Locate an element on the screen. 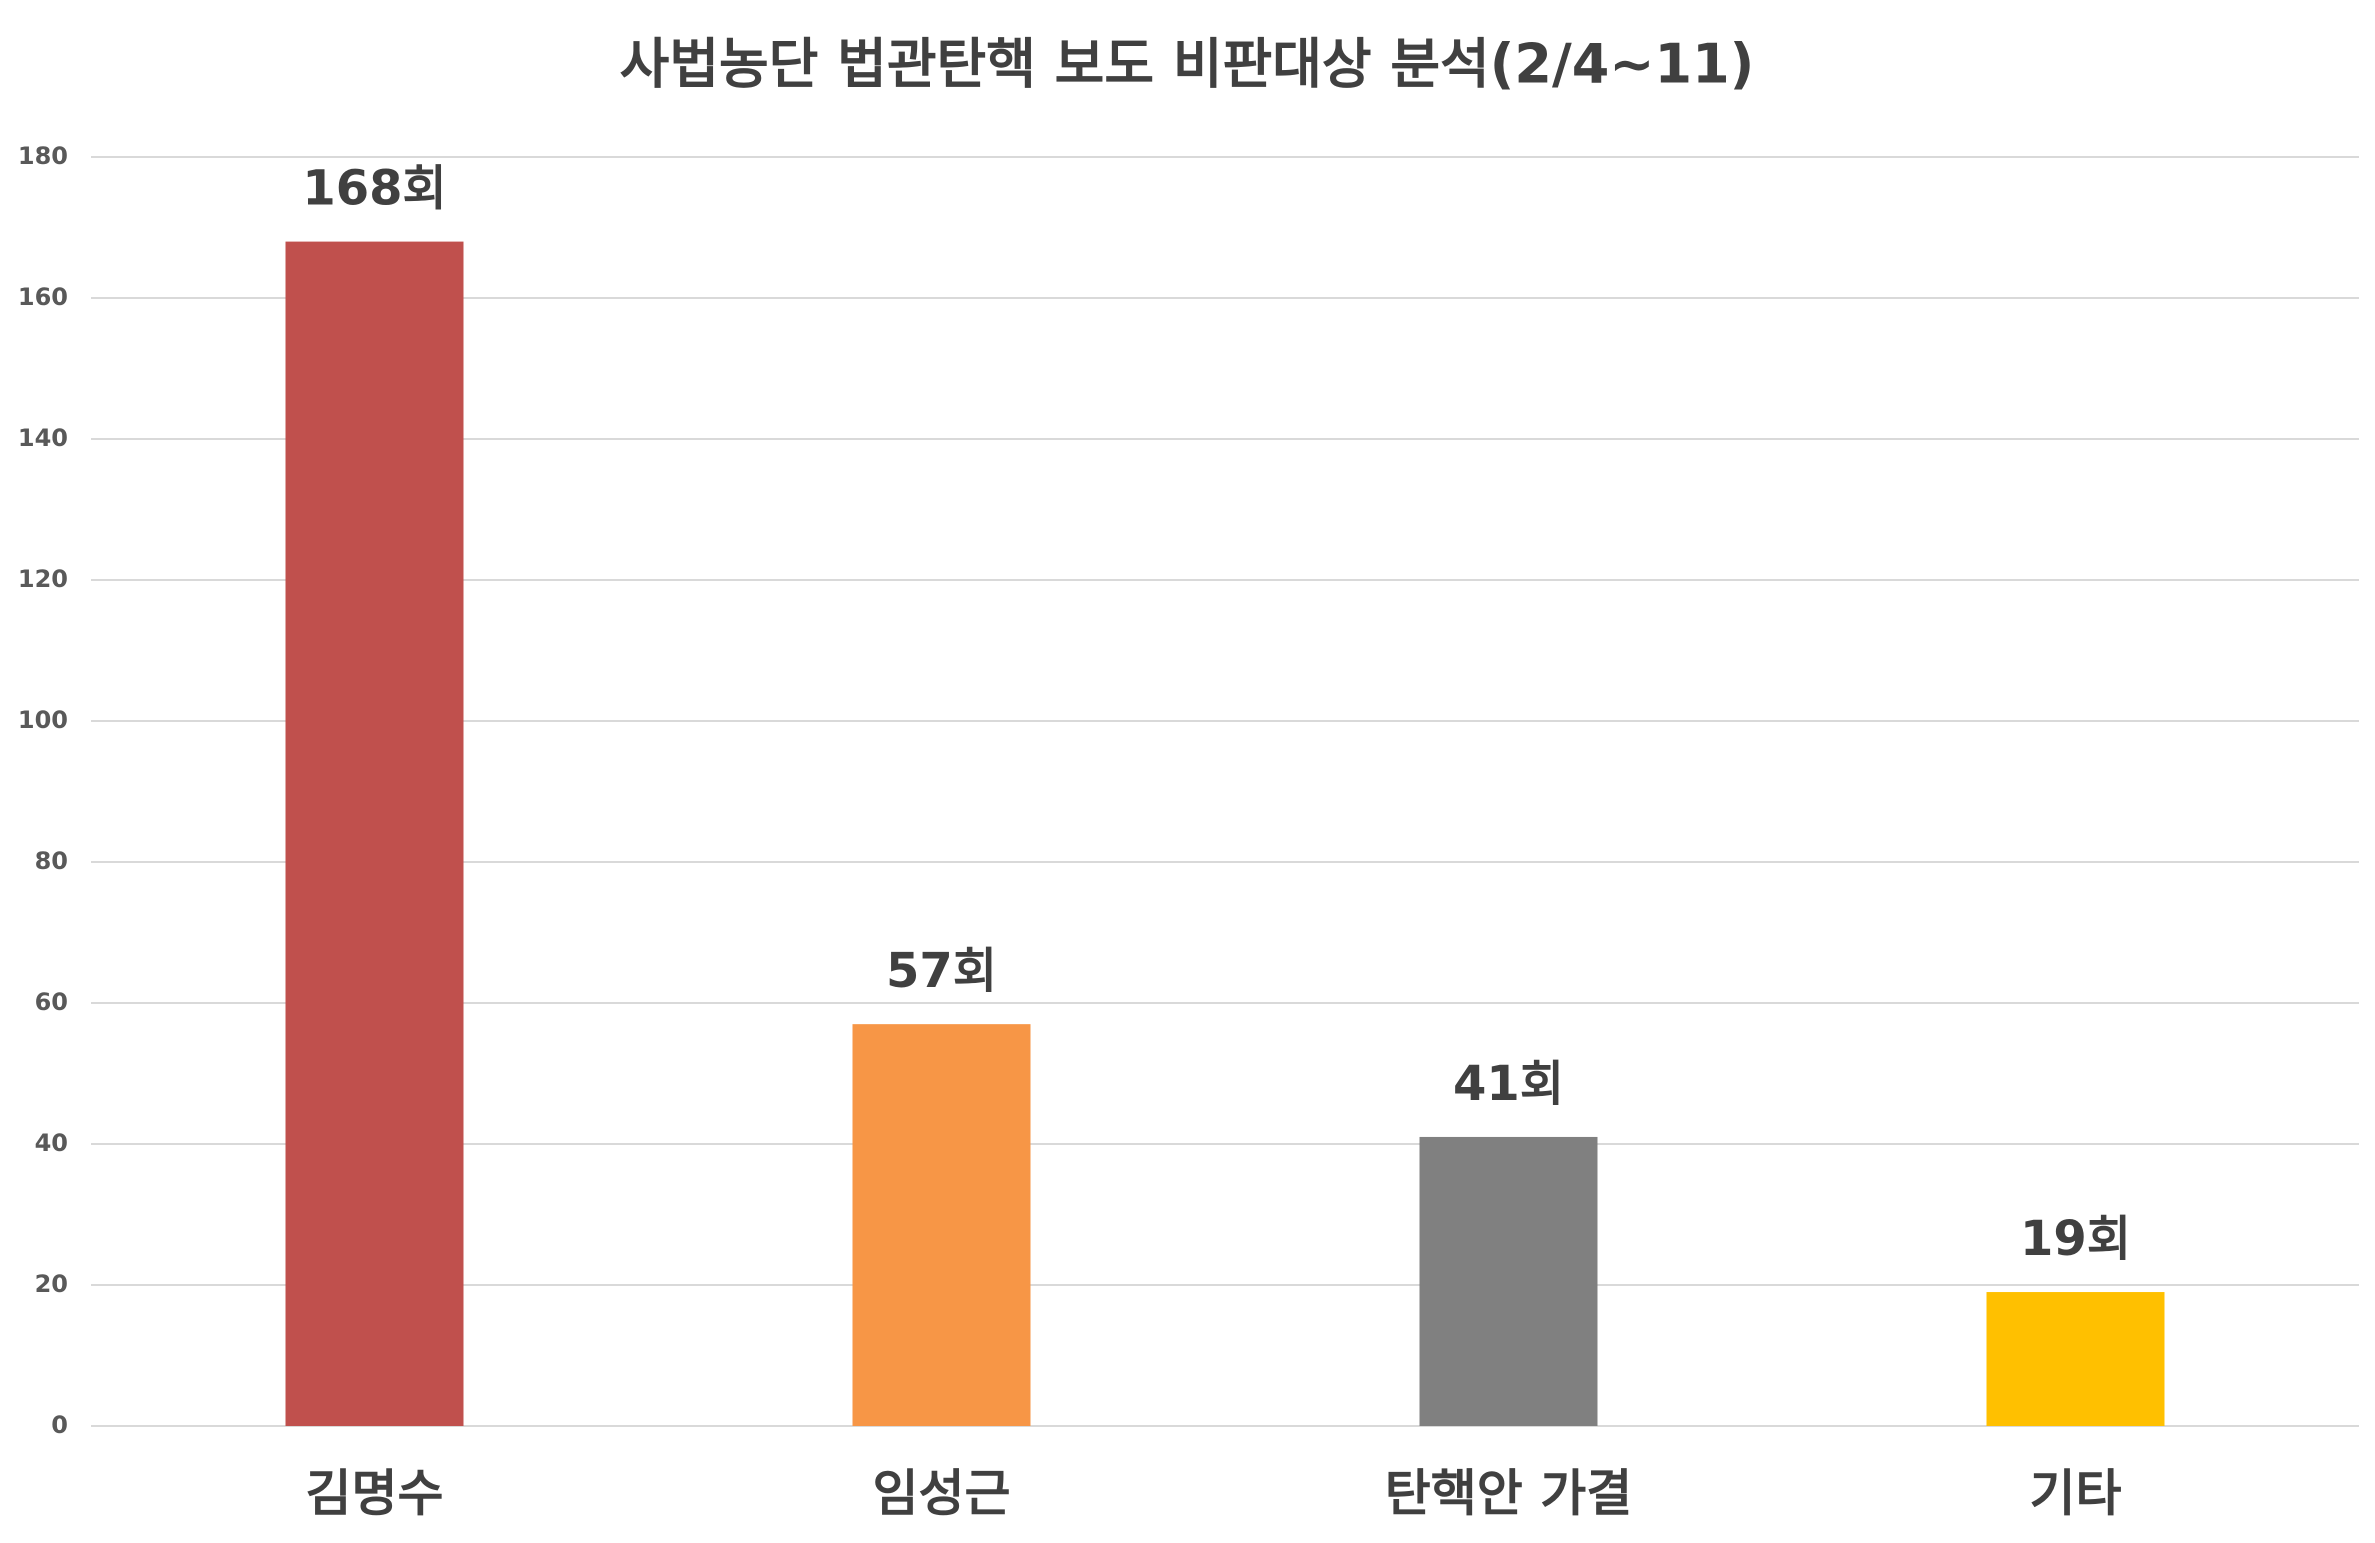  data-label: 41회 is located at coordinates (1508, 1084).